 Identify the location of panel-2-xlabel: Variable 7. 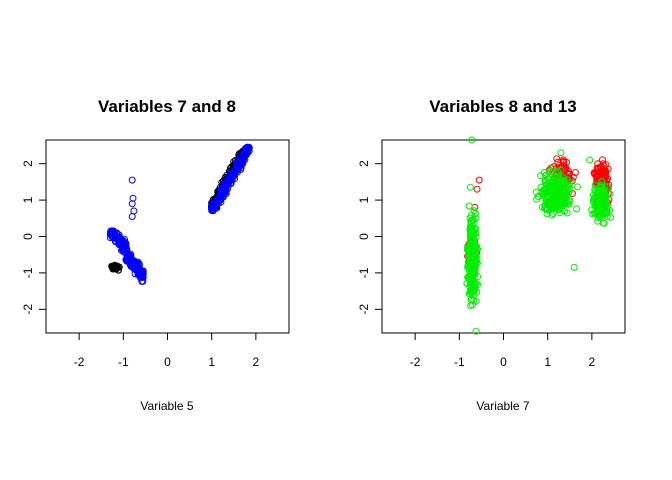
(502, 406).